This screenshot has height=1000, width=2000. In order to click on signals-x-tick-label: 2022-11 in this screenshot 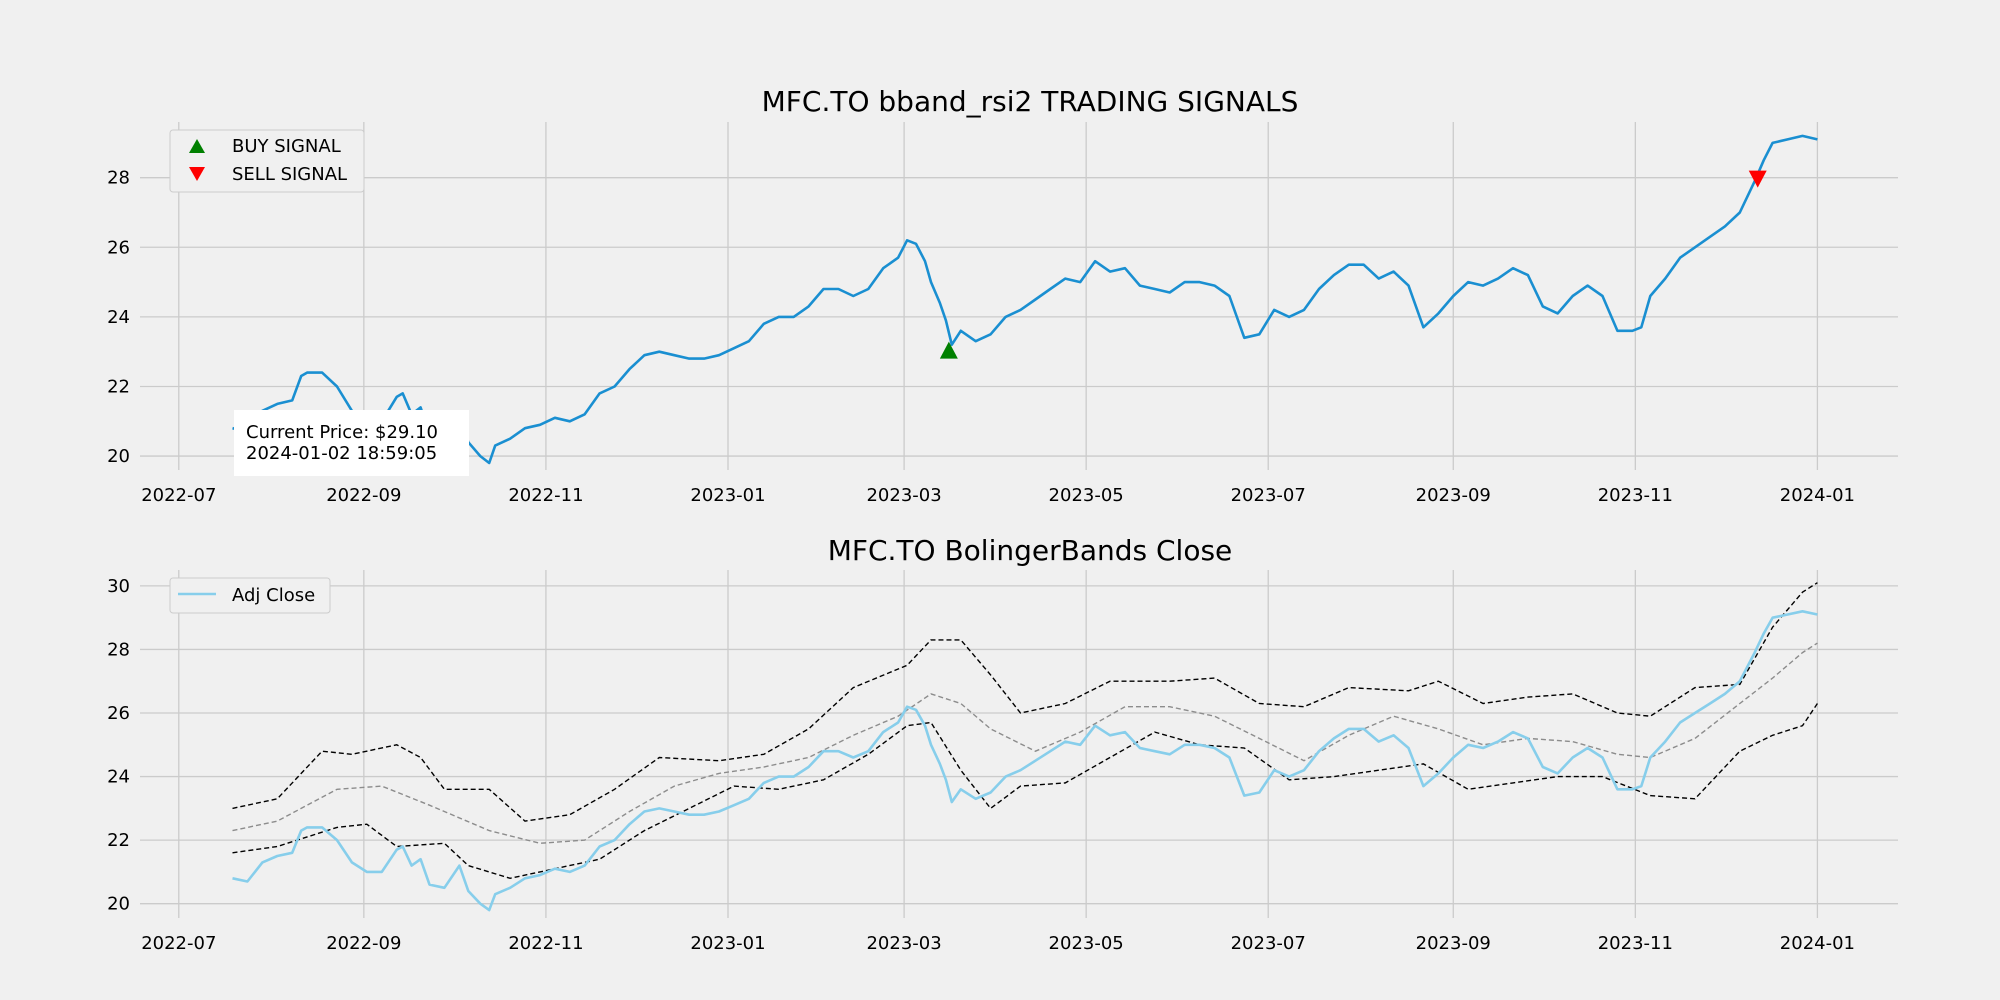, I will do `click(545, 495)`.